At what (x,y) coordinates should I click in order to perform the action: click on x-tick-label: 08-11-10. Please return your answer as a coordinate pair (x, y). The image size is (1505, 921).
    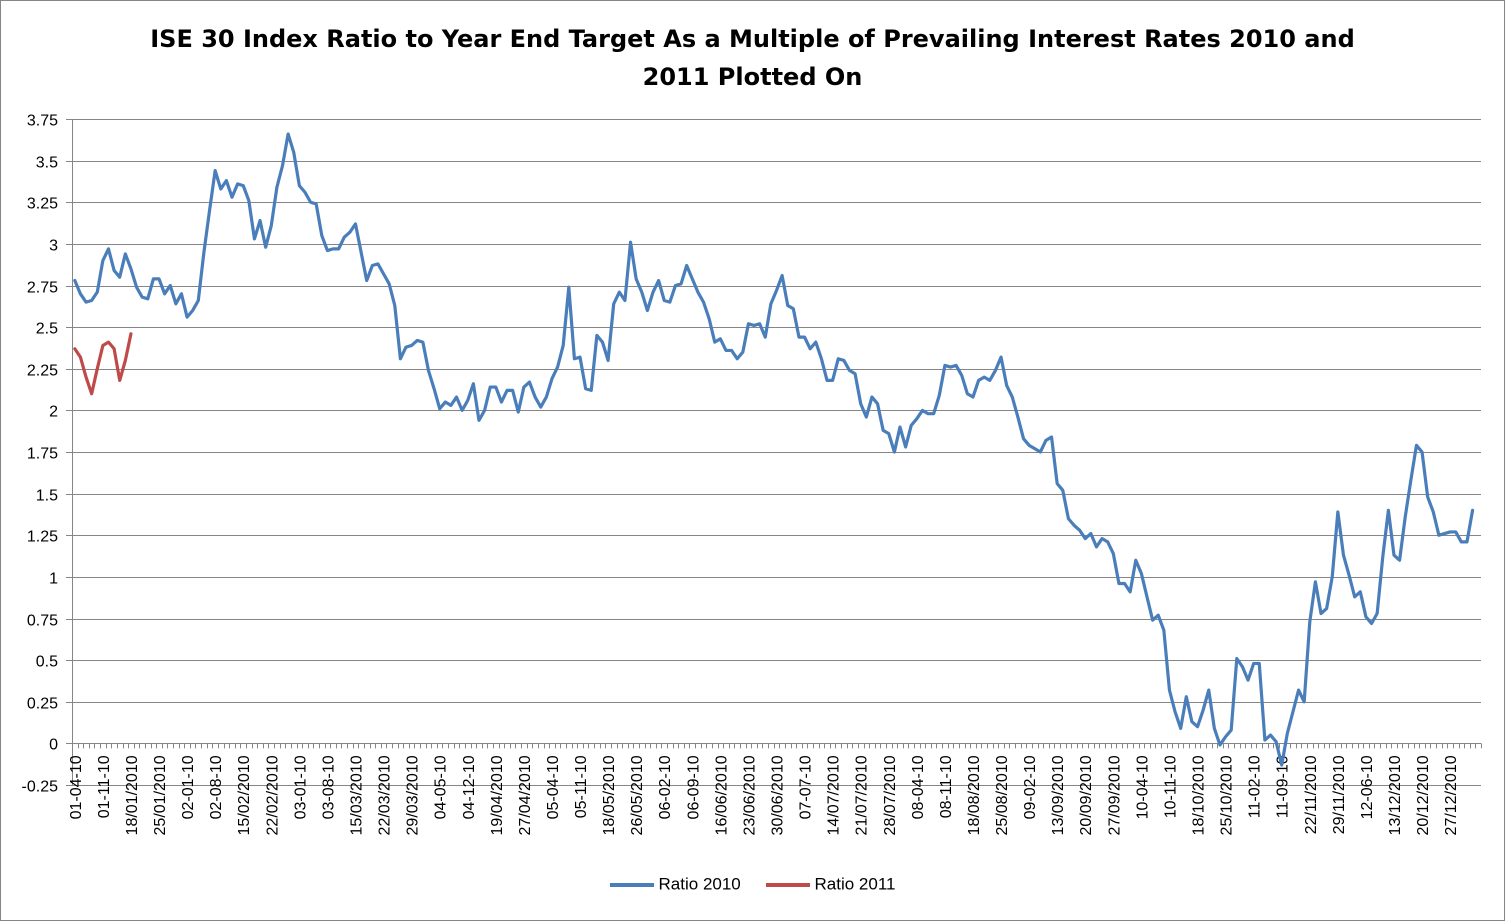
    Looking at the image, I should click on (946, 786).